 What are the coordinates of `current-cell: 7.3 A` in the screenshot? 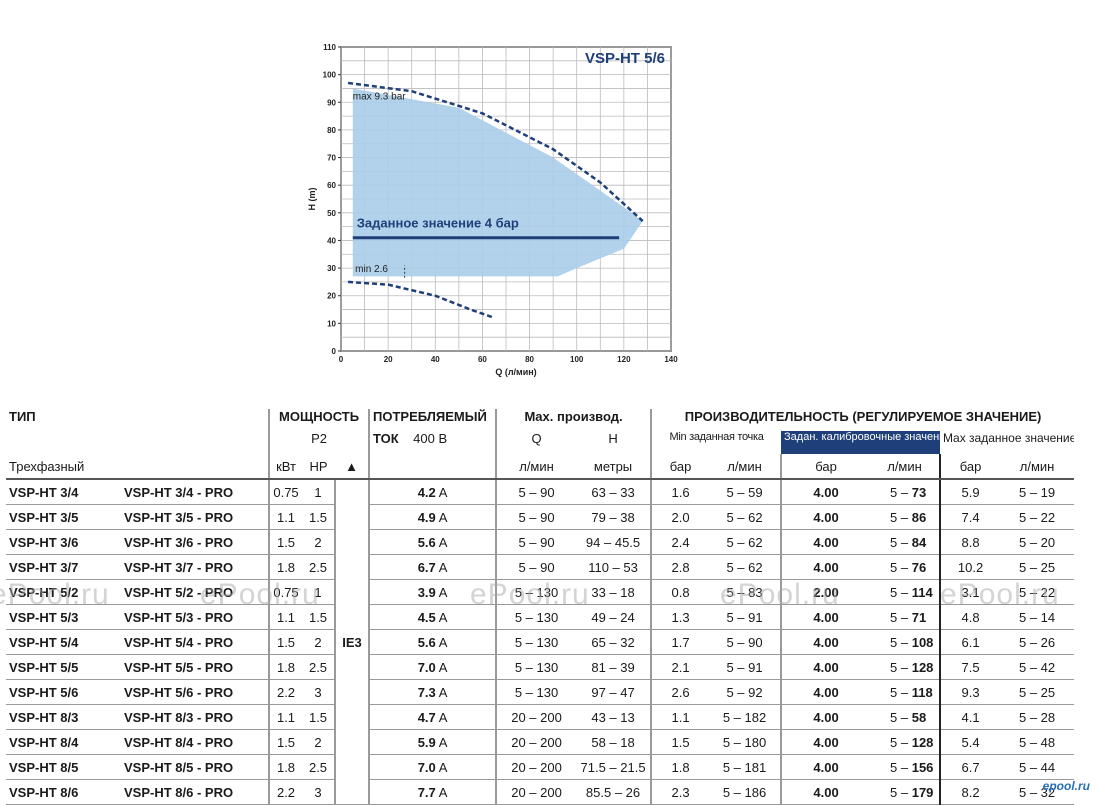 It's located at (432, 692).